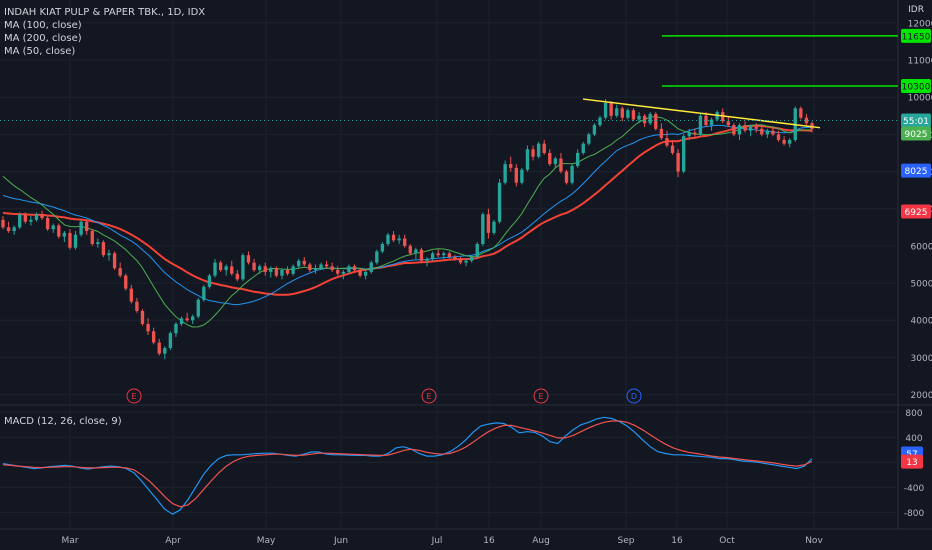 The image size is (932, 550). What do you see at coordinates (814, 541) in the screenshot?
I see `x-tick-label: Nov` at bounding box center [814, 541].